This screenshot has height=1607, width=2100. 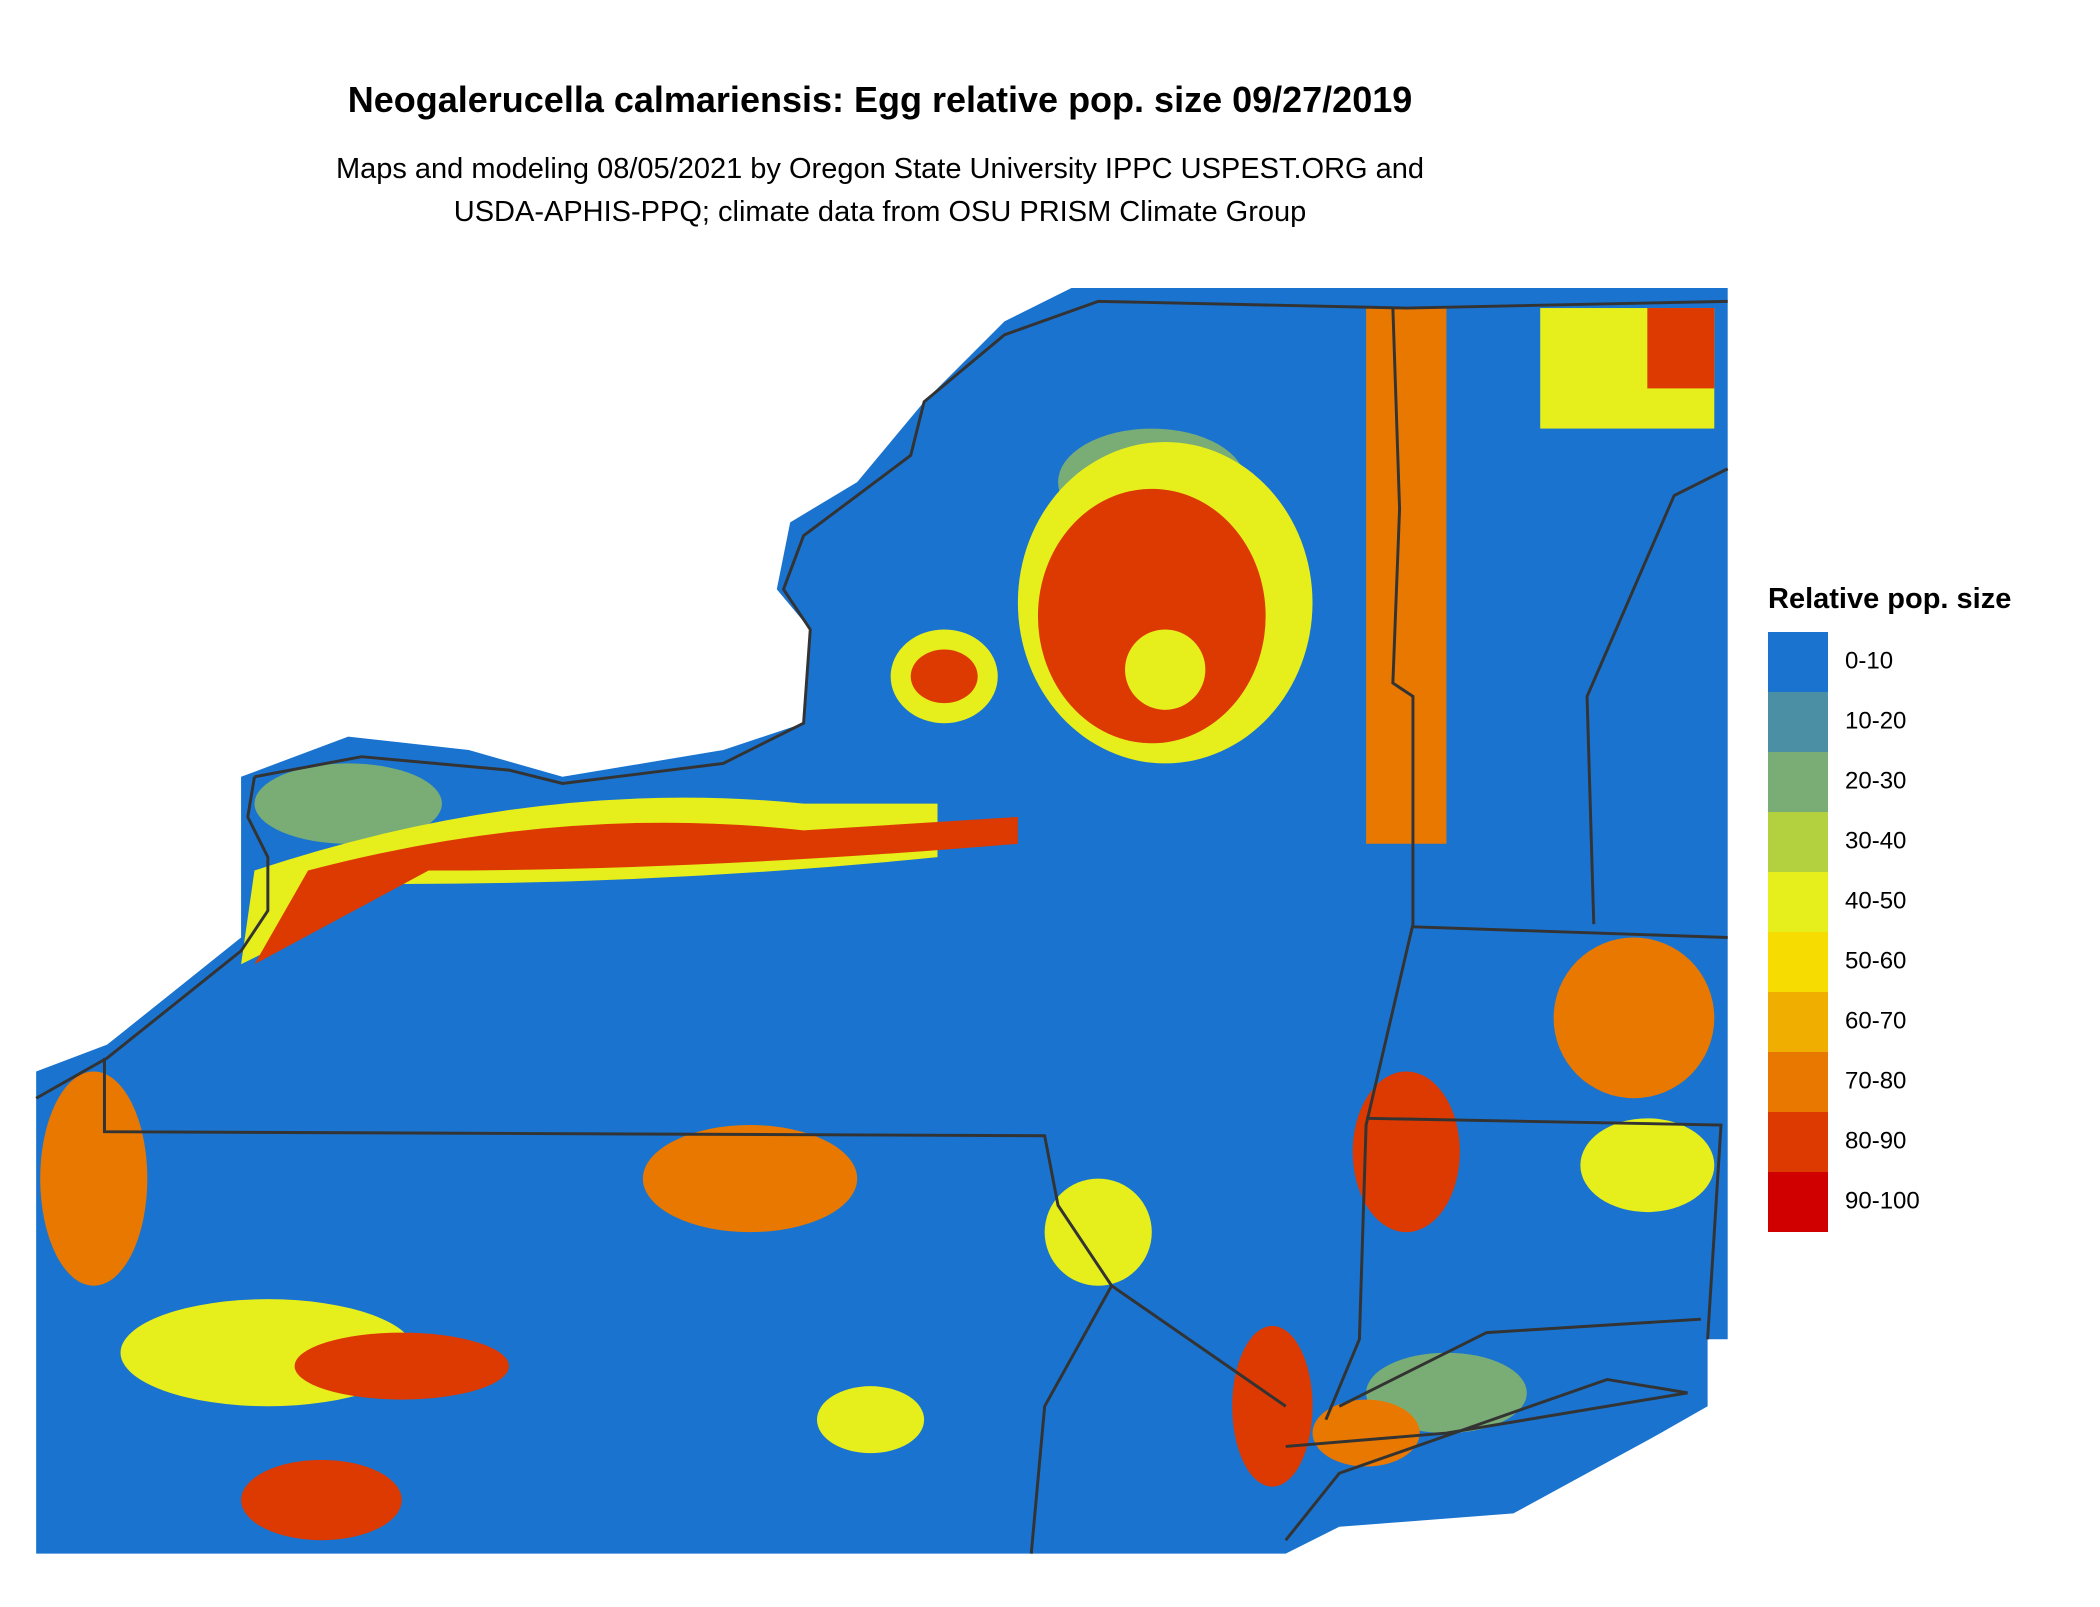 What do you see at coordinates (1882, 1200) in the screenshot?
I see `legend-label: 90-100` at bounding box center [1882, 1200].